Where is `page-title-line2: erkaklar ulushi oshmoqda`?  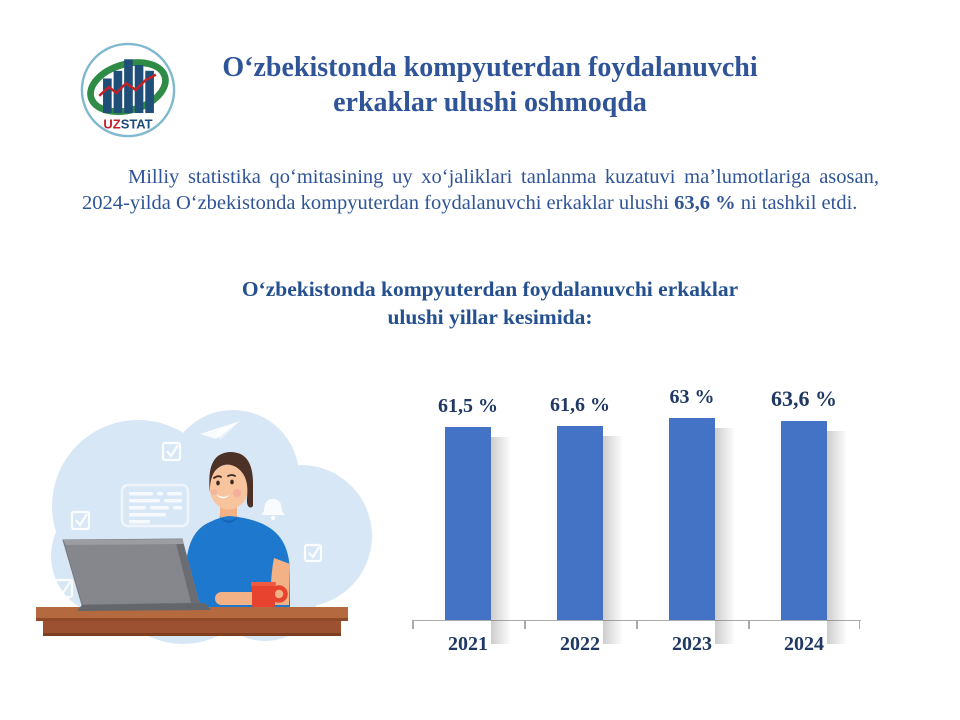 page-title-line2: erkaklar ulushi oshmoqda is located at coordinates (490, 102).